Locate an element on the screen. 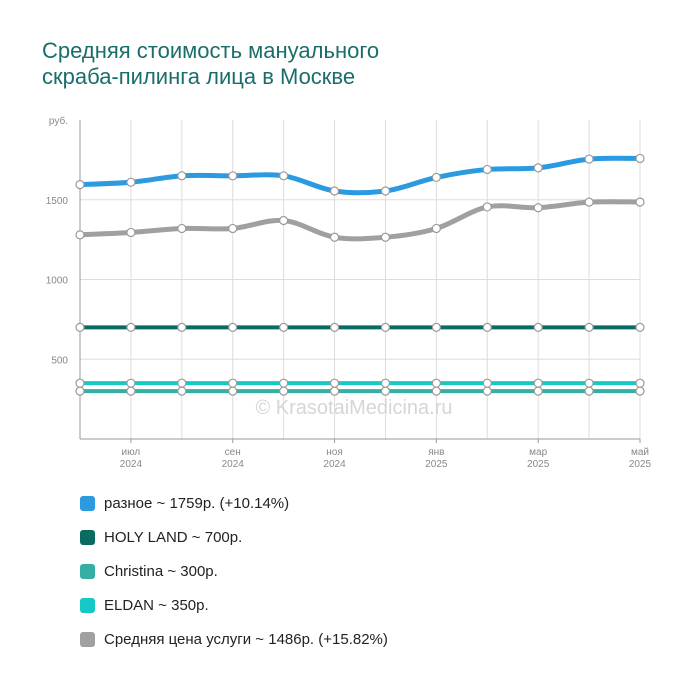 Image resolution: width=700 pixels, height=684 pixels. x-tick-label-month: сен is located at coordinates (233, 452).